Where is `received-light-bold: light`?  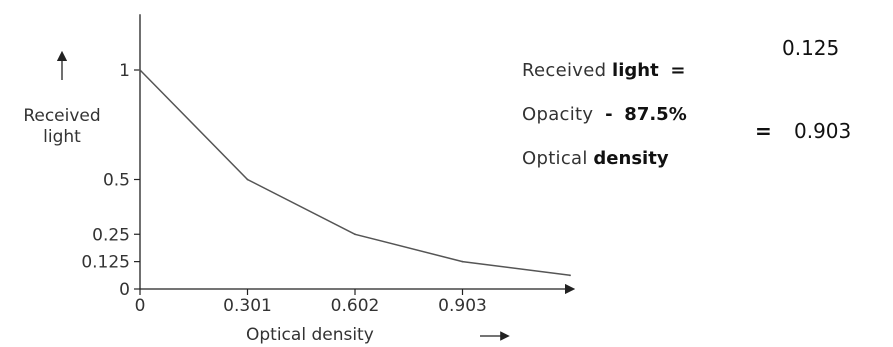
received-light-bold: light is located at coordinates (635, 70).